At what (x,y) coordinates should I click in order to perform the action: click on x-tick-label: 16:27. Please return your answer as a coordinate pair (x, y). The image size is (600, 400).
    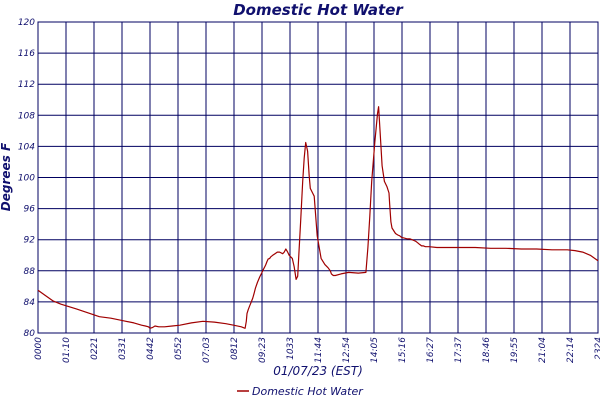
    Looking at the image, I should click on (431, 350).